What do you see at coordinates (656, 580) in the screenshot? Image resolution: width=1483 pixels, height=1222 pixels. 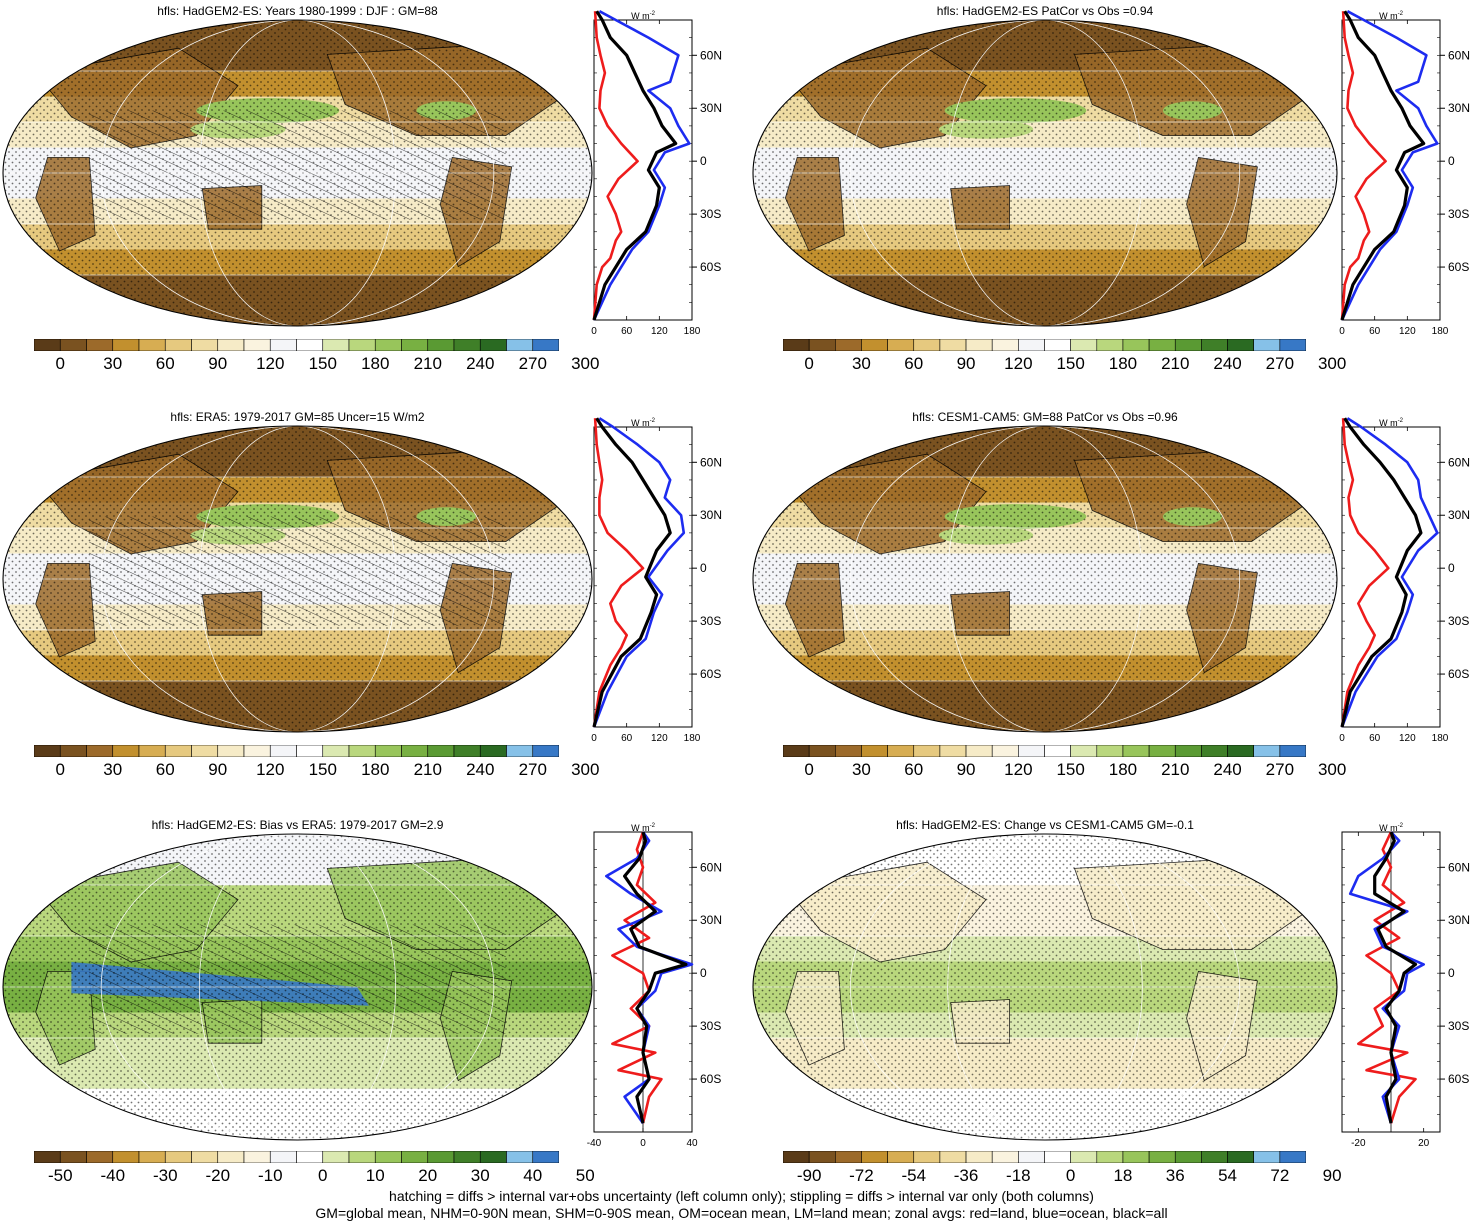 I see `zonal-plot-3: W m-2 60N 30N 0 30S 60S 0 60 120 180` at bounding box center [656, 580].